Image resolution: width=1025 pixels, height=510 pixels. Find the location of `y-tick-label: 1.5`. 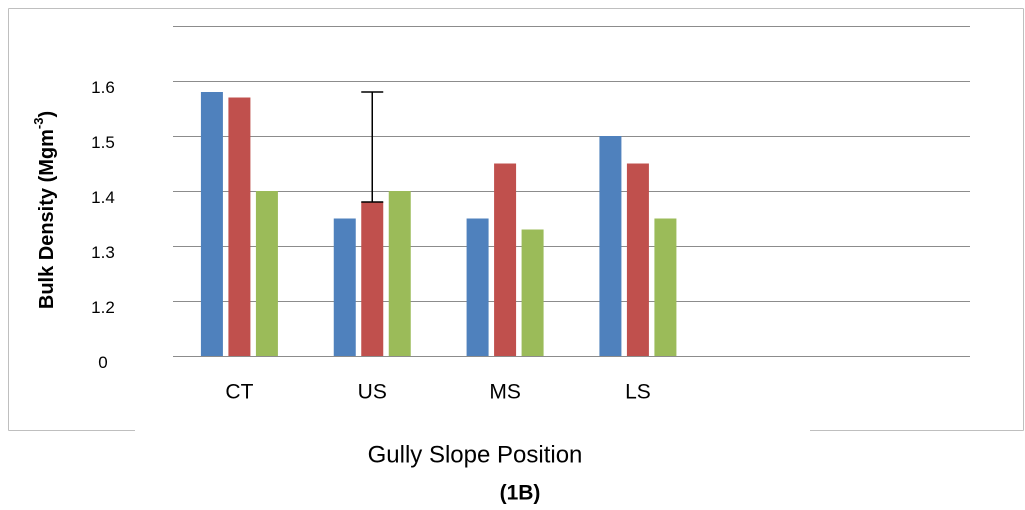

y-tick-label: 1.5 is located at coordinates (103, 142).